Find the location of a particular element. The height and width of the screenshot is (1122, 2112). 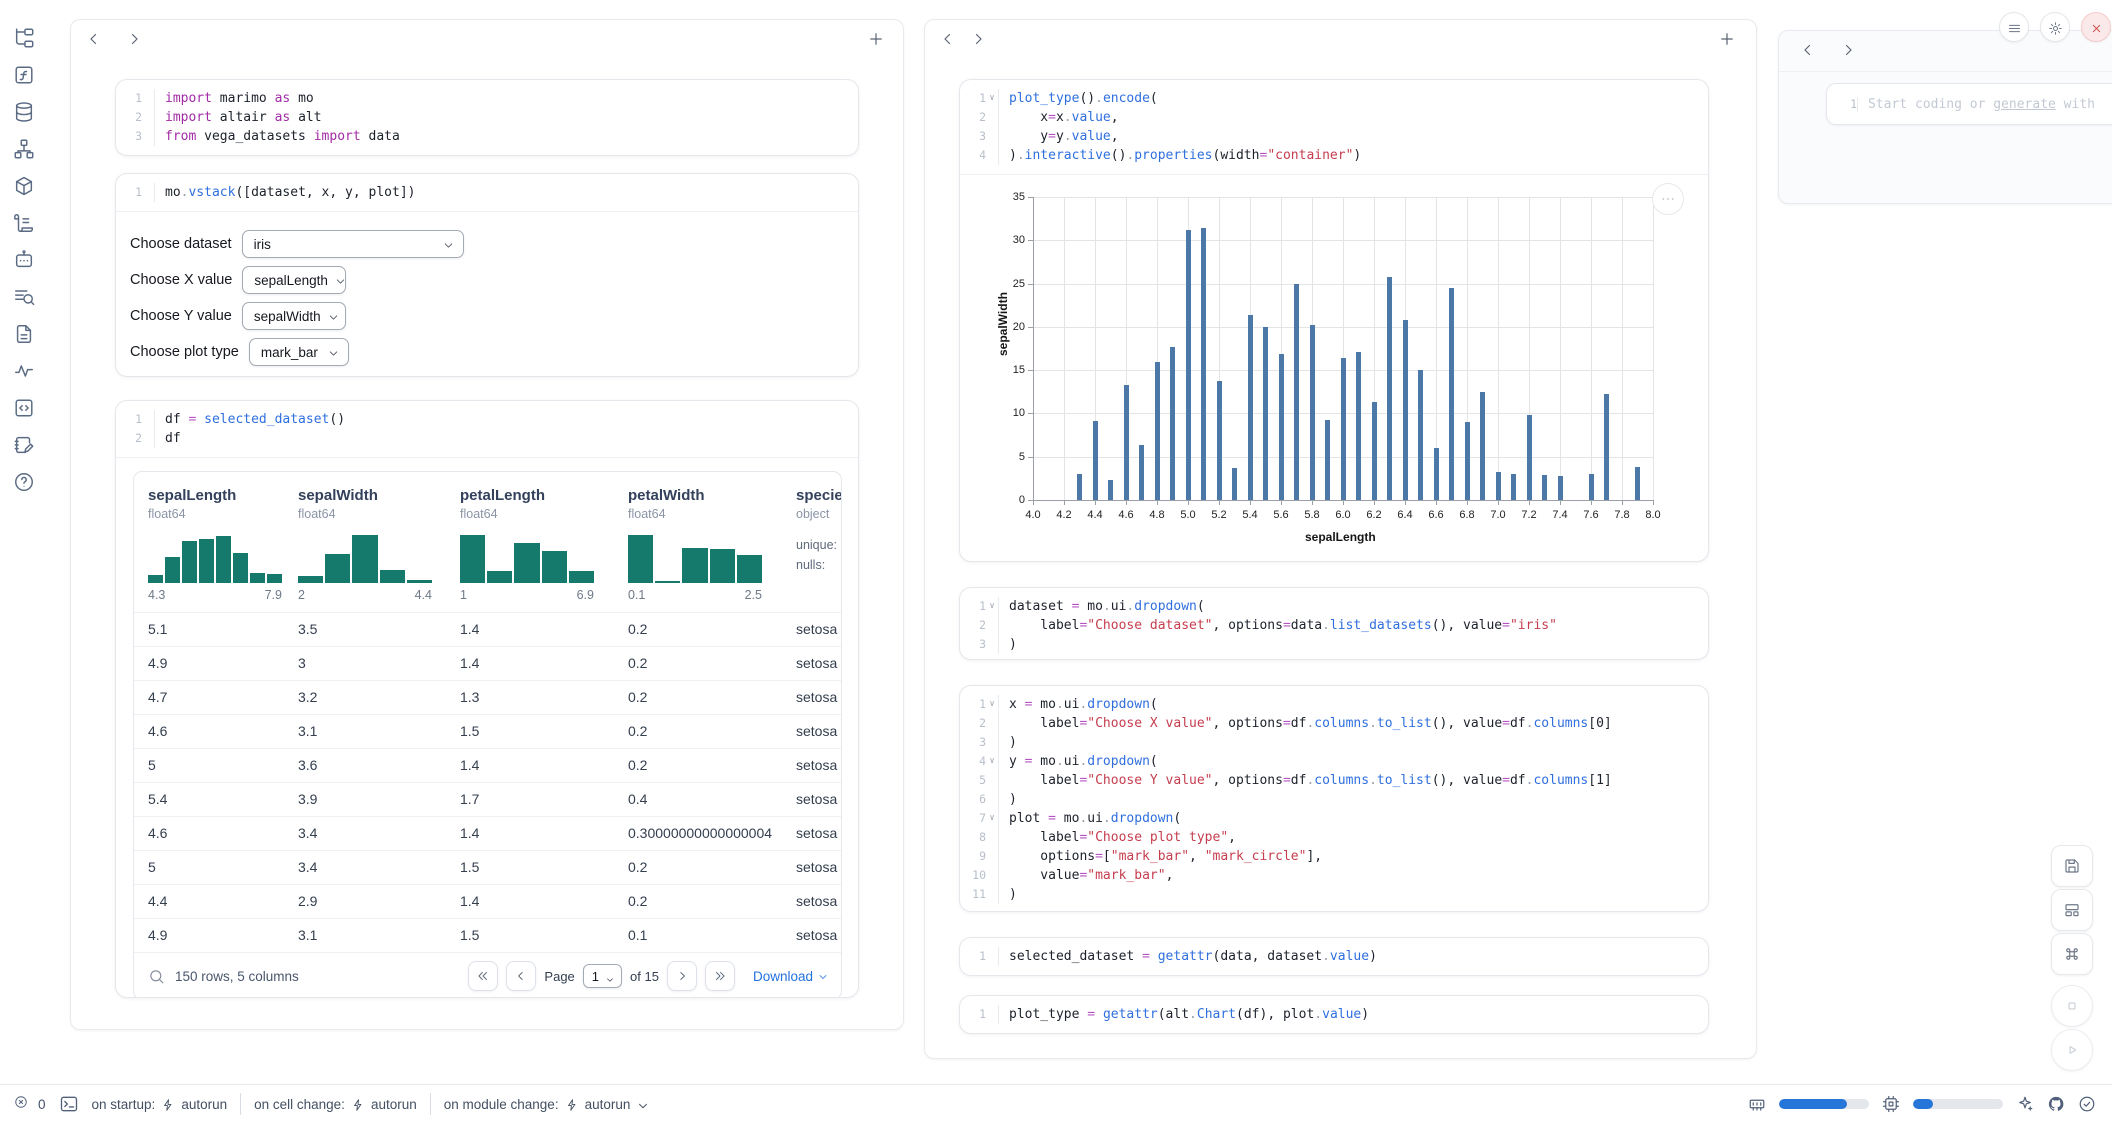

errors-indicator: 0 is located at coordinates (30, 1104).